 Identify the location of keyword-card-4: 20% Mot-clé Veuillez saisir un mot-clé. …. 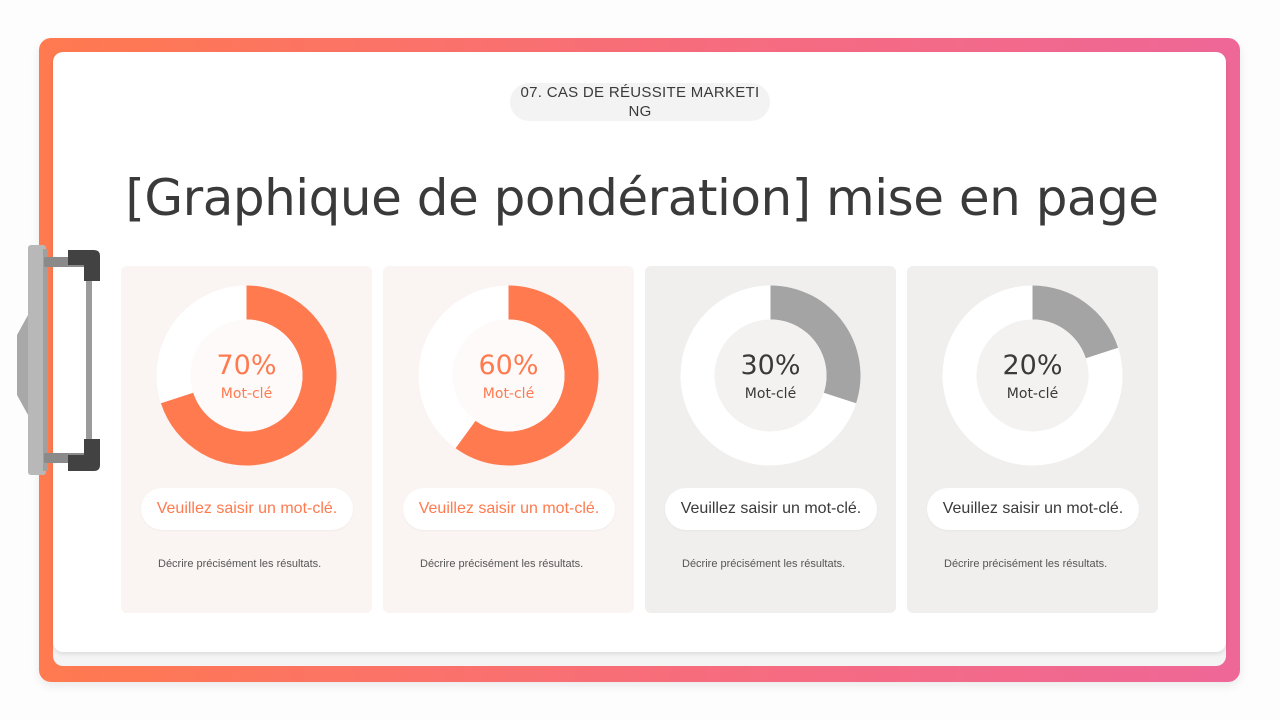
(1032, 439).